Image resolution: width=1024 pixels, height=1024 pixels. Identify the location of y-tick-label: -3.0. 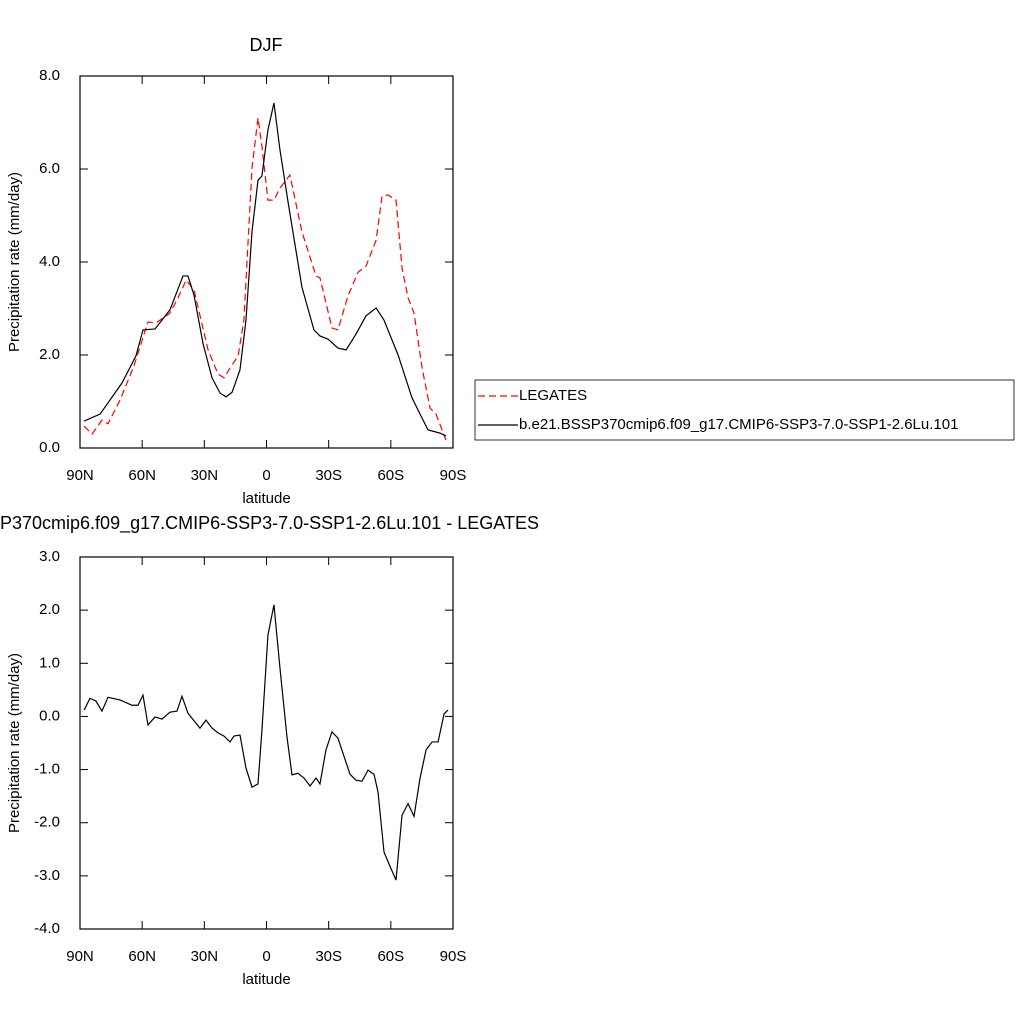
(47, 875).